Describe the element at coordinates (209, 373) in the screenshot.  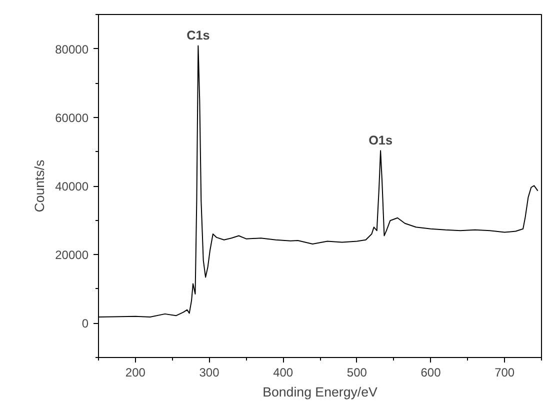
I see `x-tick-label: 300` at that location.